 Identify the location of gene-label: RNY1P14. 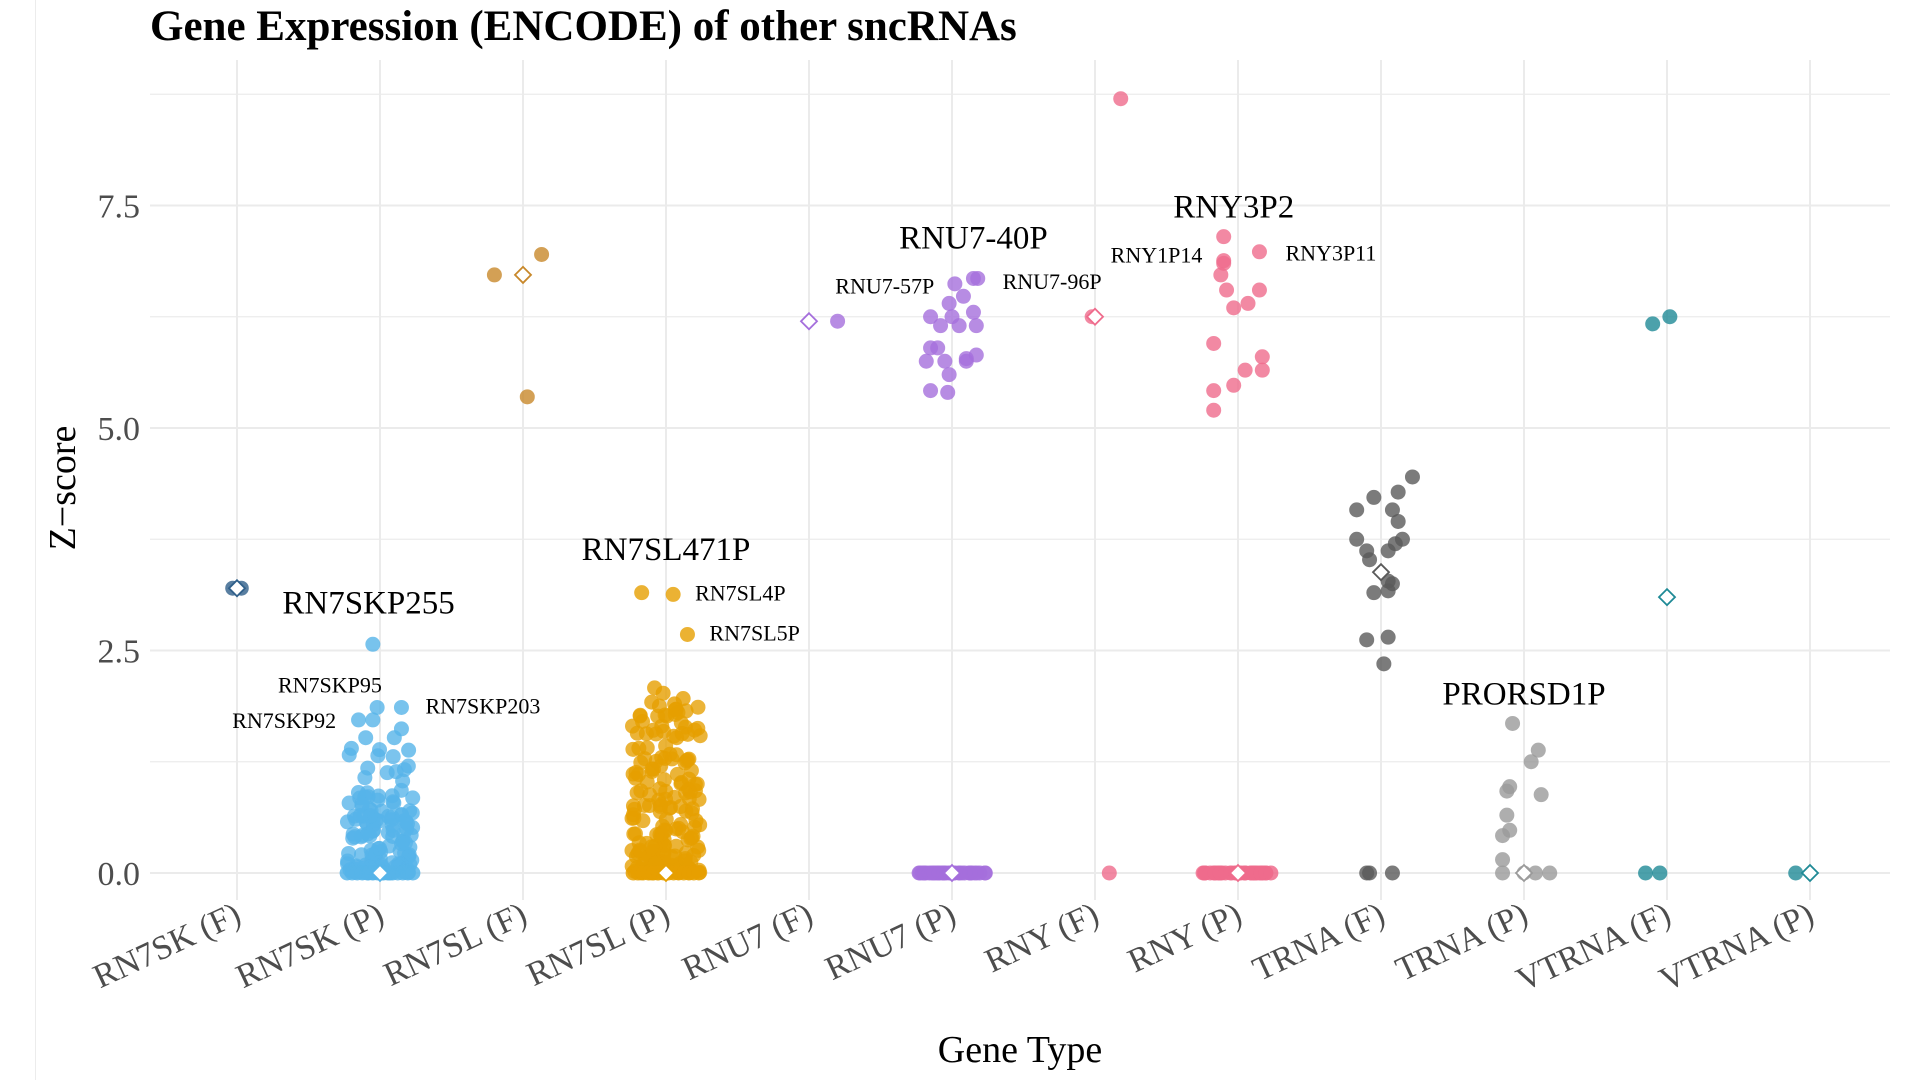
(1157, 254).